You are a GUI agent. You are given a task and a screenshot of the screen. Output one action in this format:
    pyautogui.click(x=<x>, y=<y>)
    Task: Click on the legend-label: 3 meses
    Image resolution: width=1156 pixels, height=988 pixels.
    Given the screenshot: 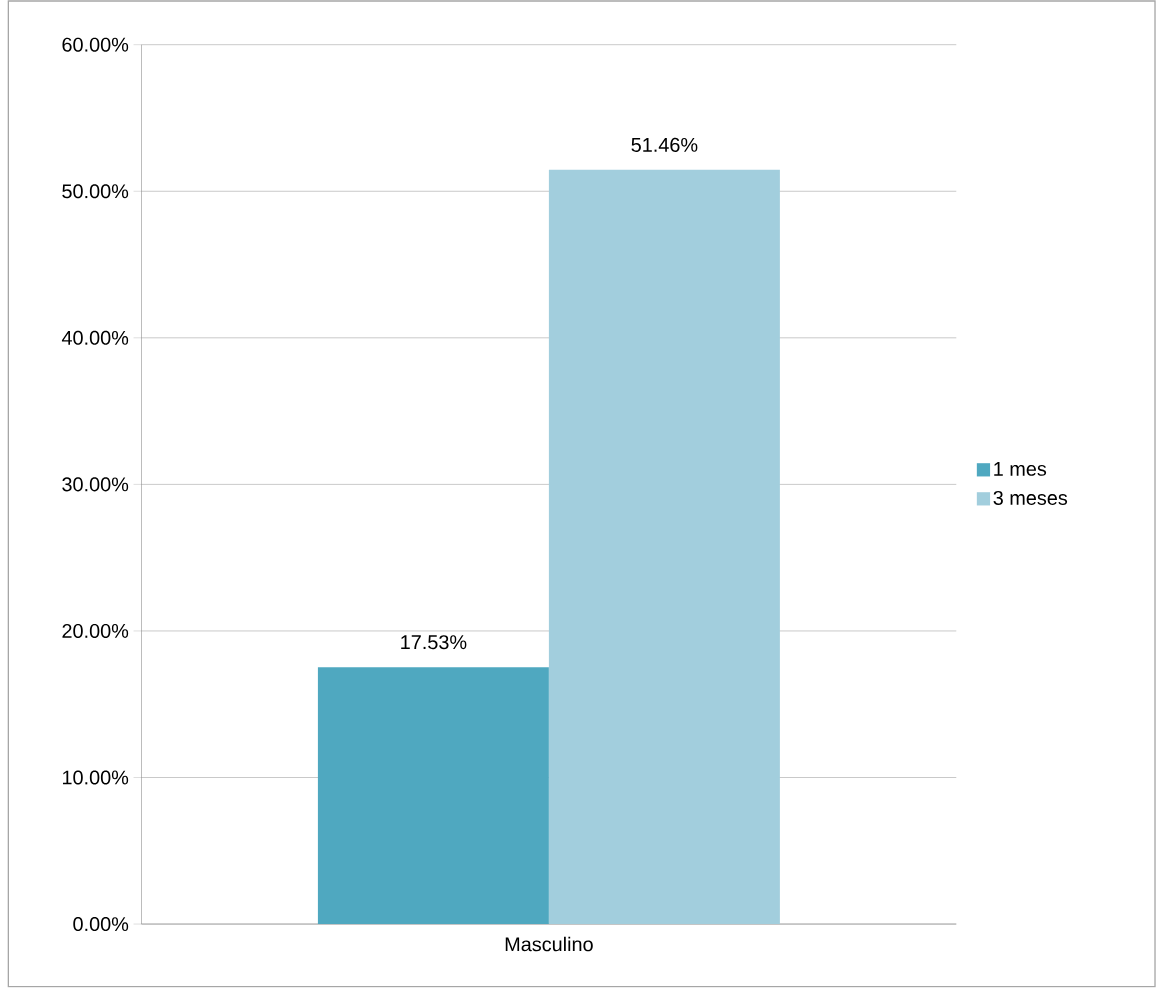 What is the action you would take?
    pyautogui.click(x=1030, y=498)
    